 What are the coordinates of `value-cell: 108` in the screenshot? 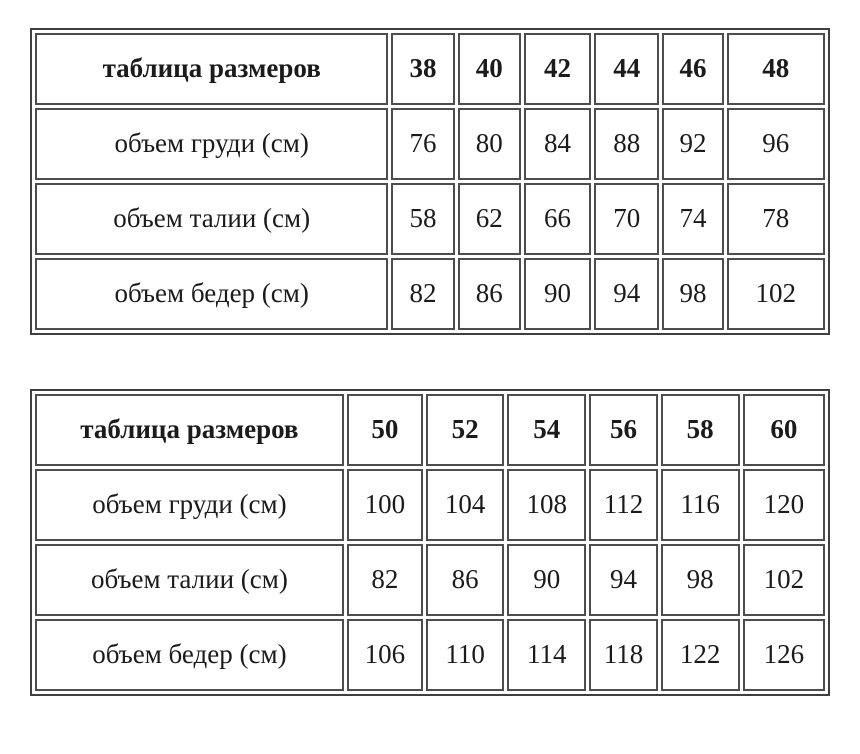 It's located at (547, 505).